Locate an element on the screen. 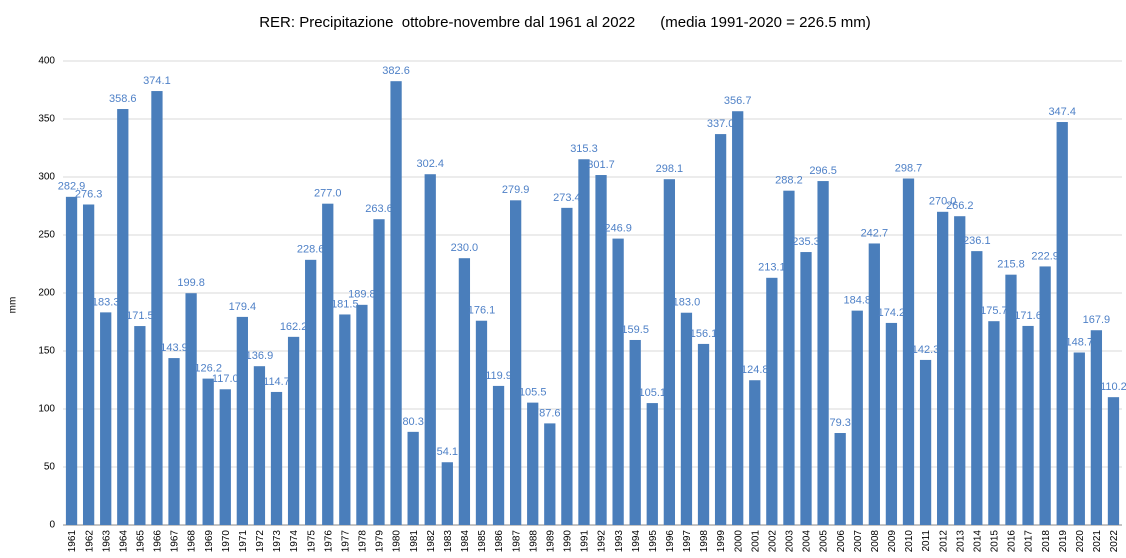 Image resolution: width=1126 pixels, height=558 pixels. x-tick-label: 2004 is located at coordinates (807, 541).